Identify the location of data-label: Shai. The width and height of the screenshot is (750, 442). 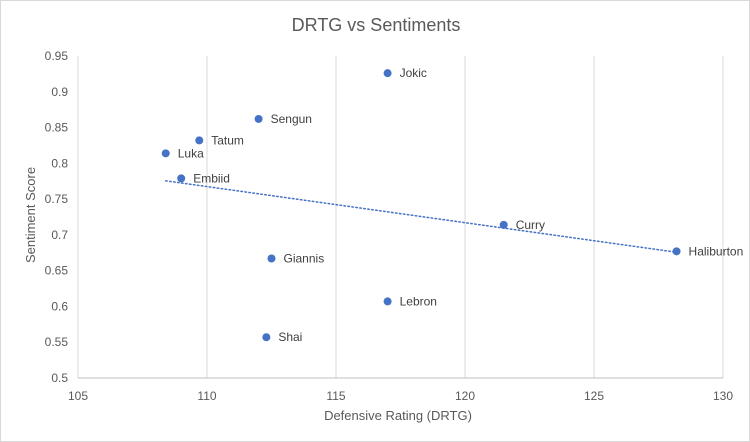
(290, 337).